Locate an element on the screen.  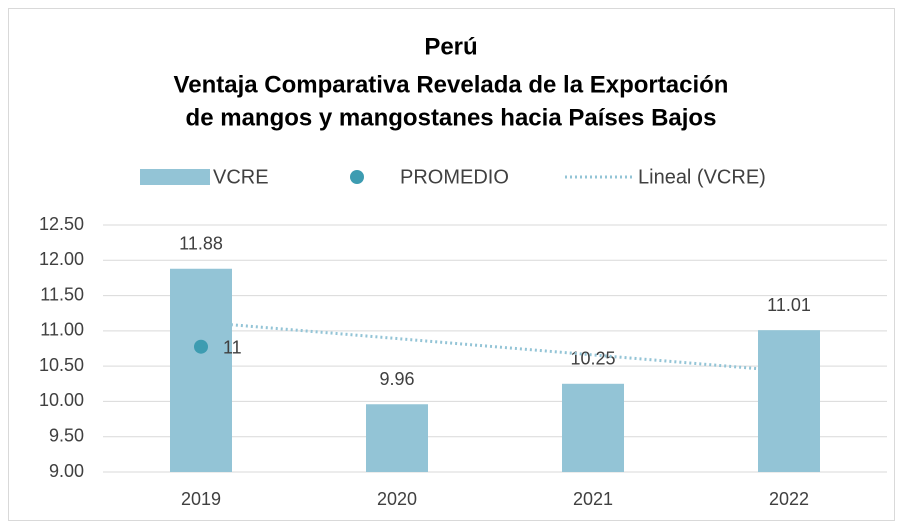
trend-line is located at coordinates (495, 346).